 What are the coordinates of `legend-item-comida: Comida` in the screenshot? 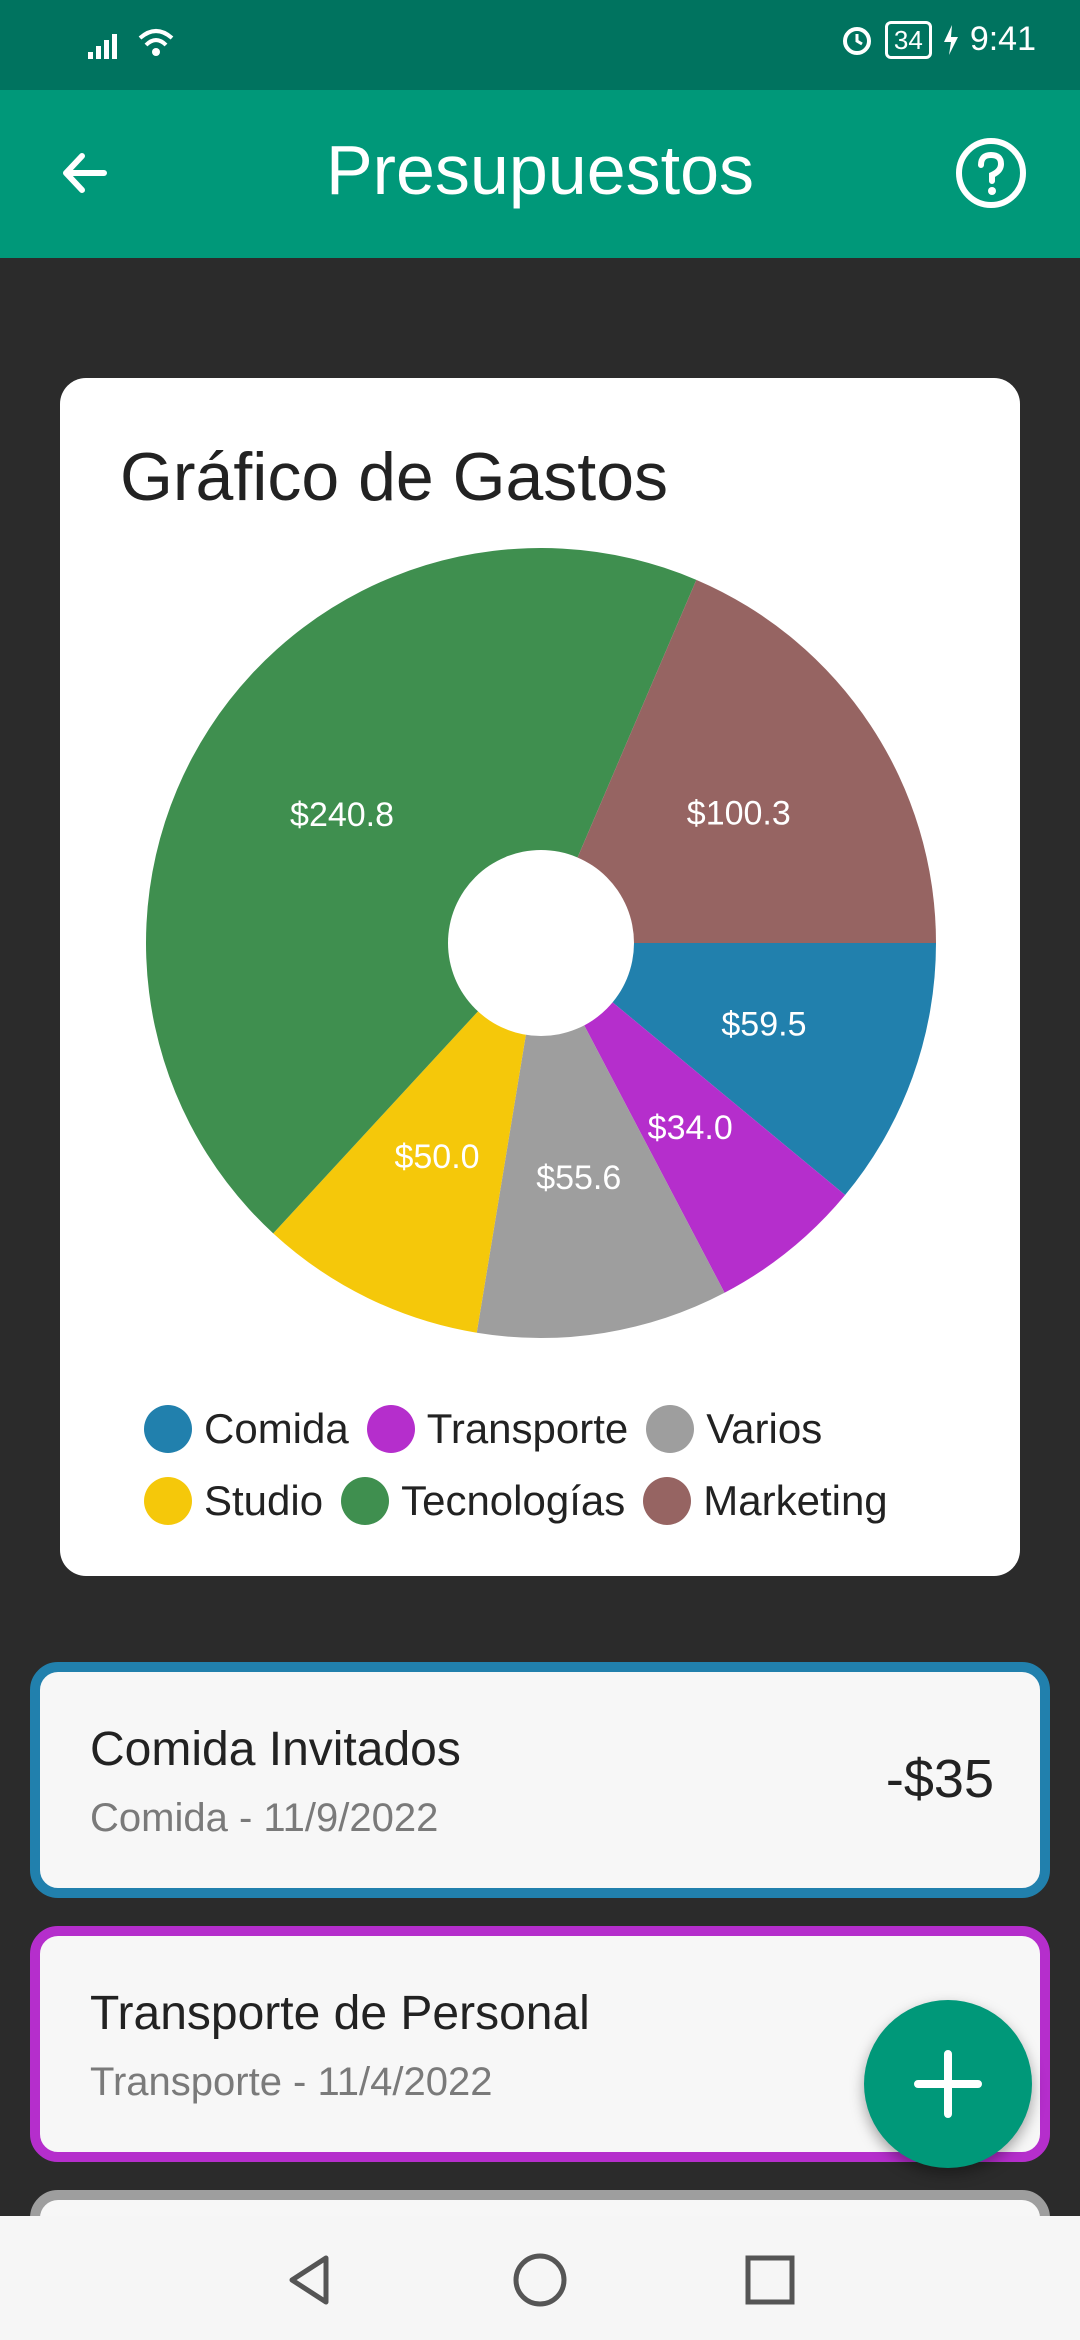 It's located at (246, 1429).